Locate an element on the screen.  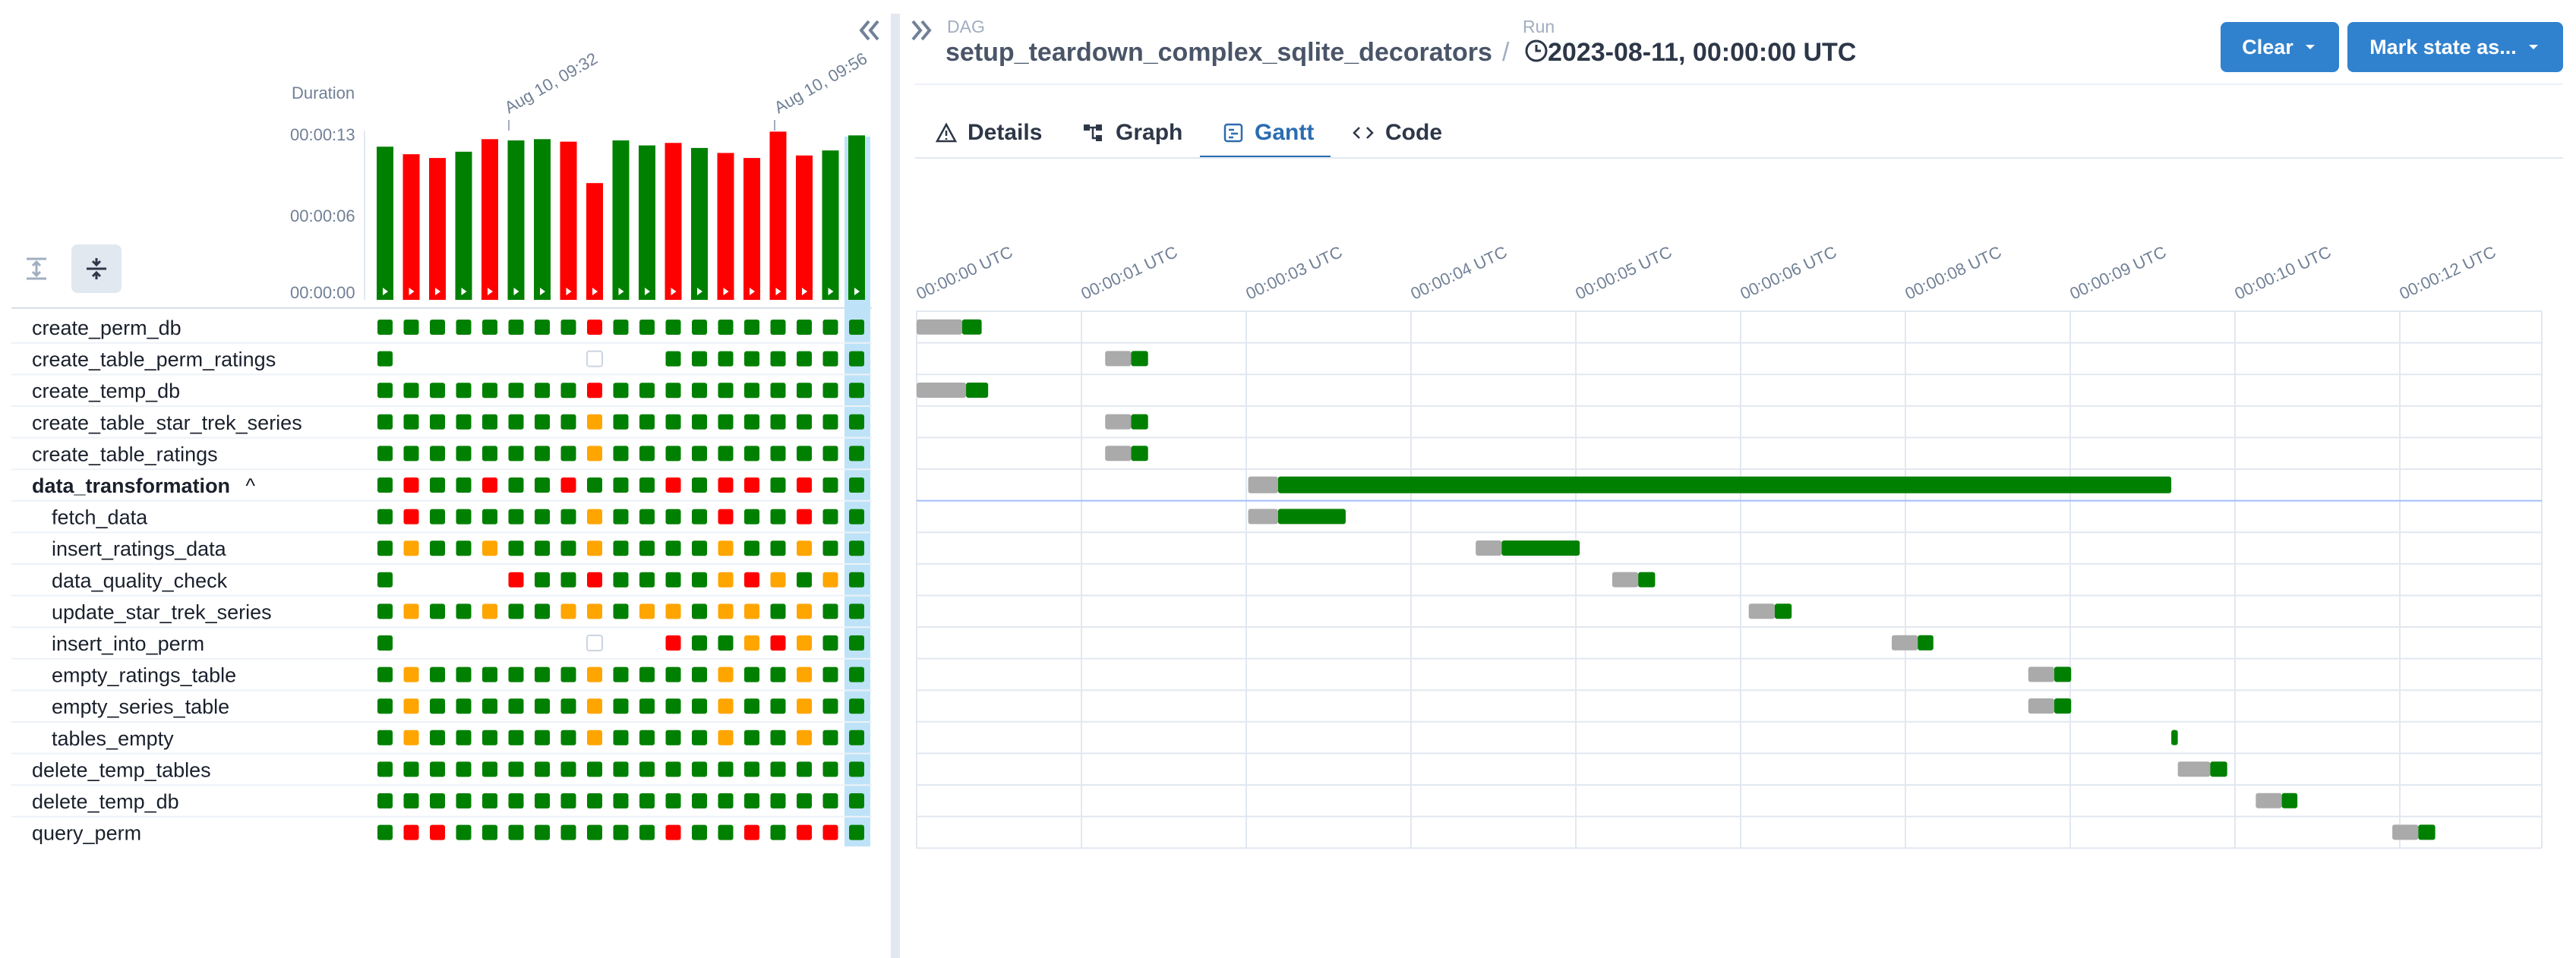
double-chevron-left-icon is located at coordinates (869, 30).